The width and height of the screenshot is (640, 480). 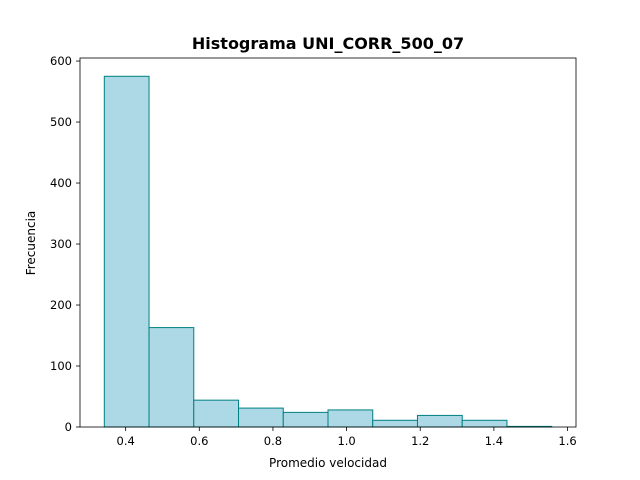 I want to click on y-tick-label: 300, so click(x=61, y=244).